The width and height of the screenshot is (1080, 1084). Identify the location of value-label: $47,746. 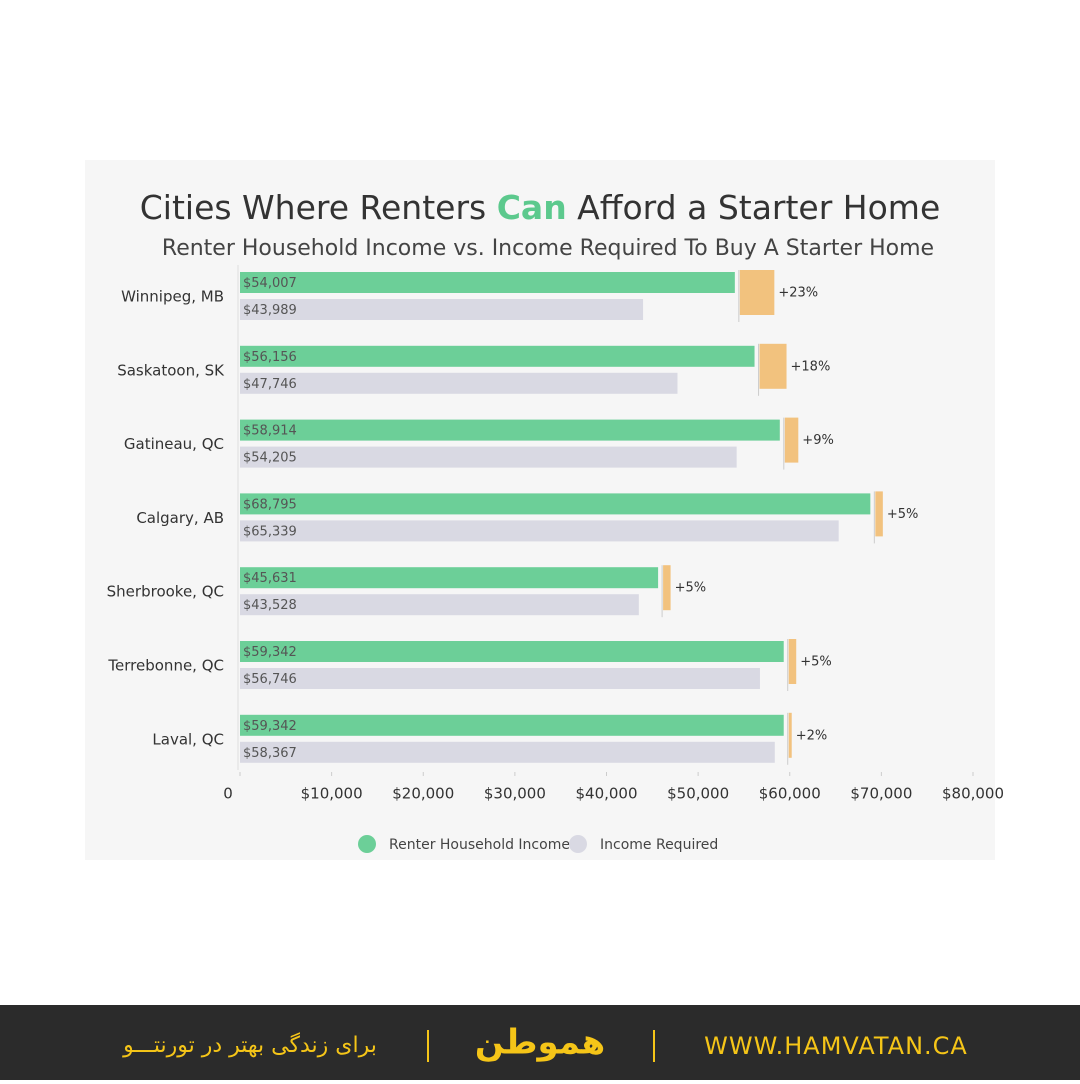
(270, 384).